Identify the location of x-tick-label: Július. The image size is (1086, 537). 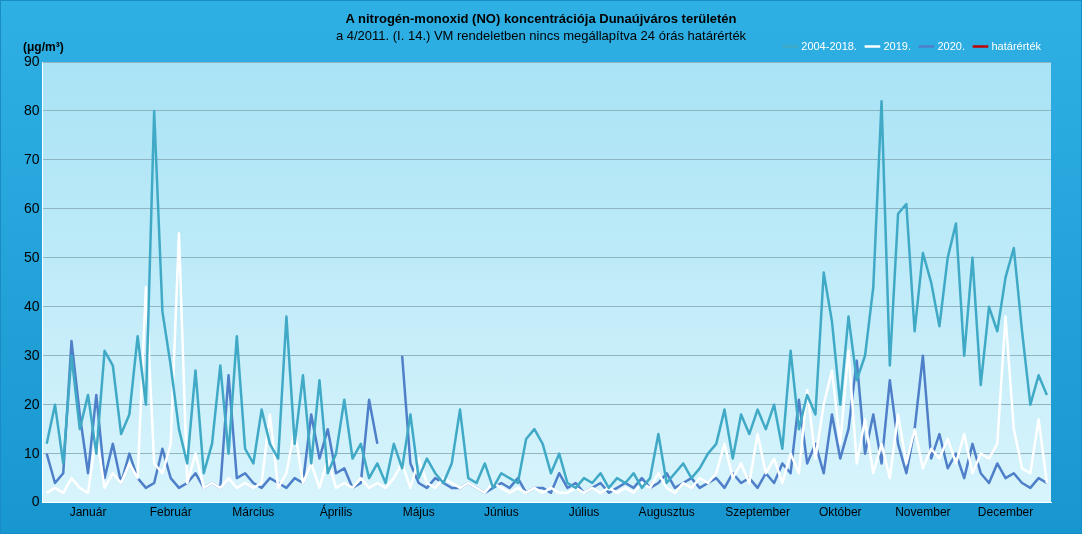
(584, 512).